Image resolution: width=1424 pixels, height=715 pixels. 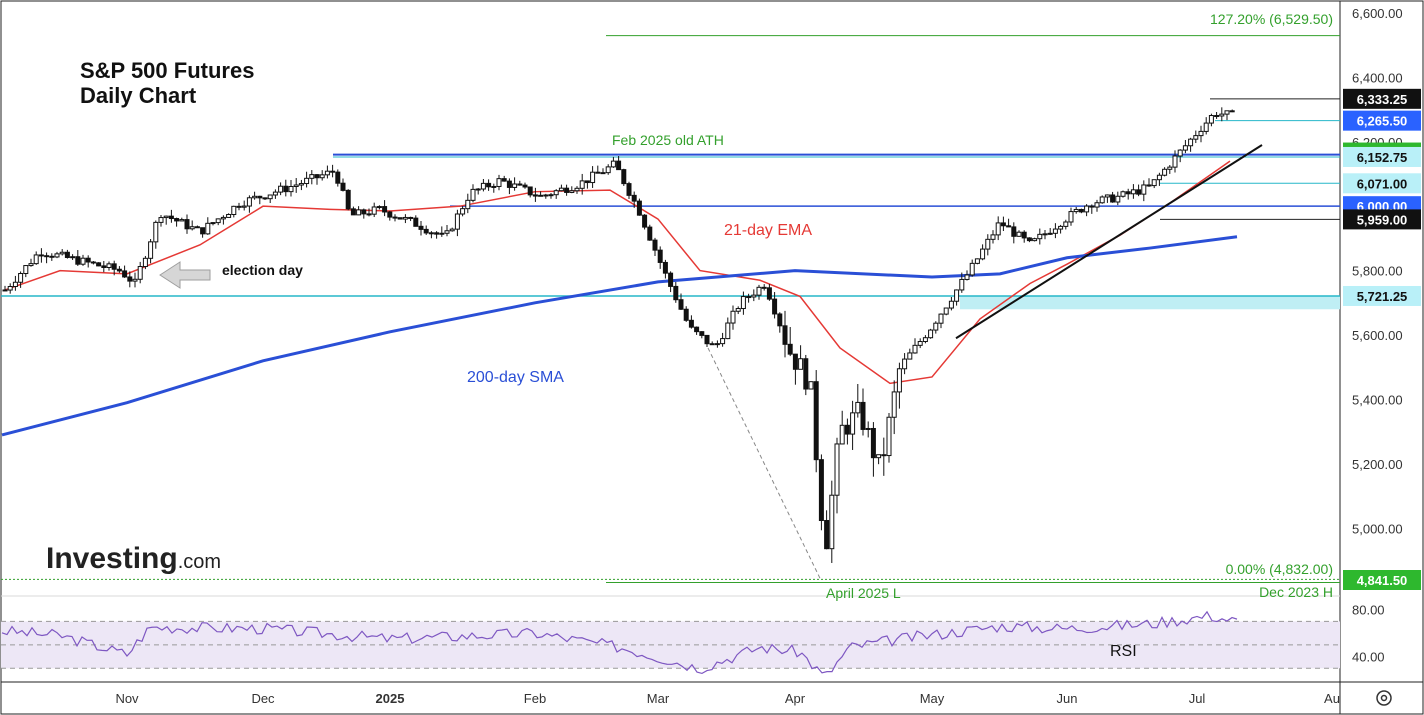 I want to click on settings-icon, so click(x=1384, y=698).